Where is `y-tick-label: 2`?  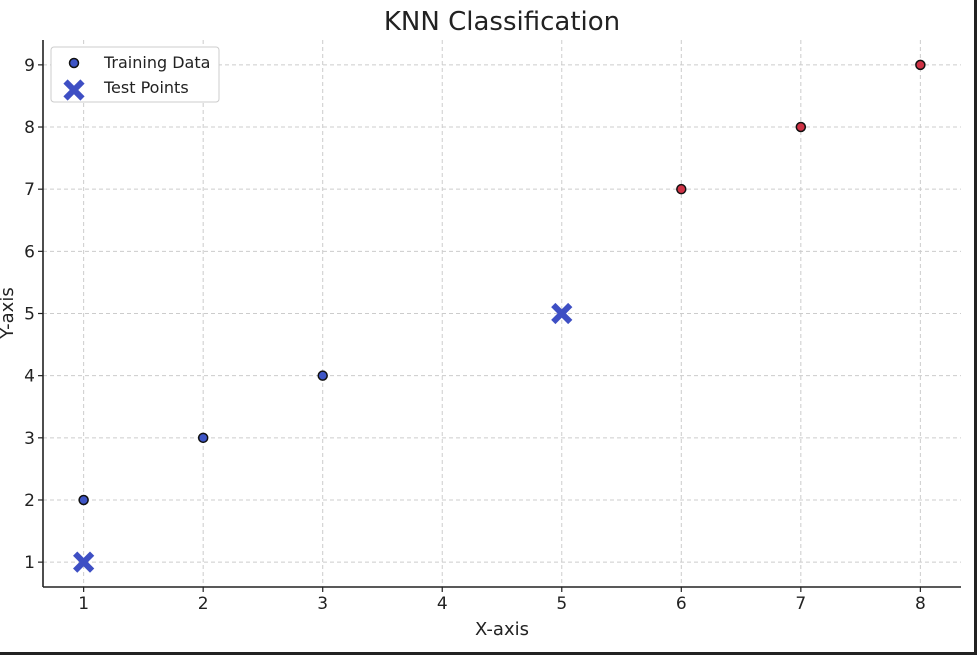 y-tick-label: 2 is located at coordinates (29, 501).